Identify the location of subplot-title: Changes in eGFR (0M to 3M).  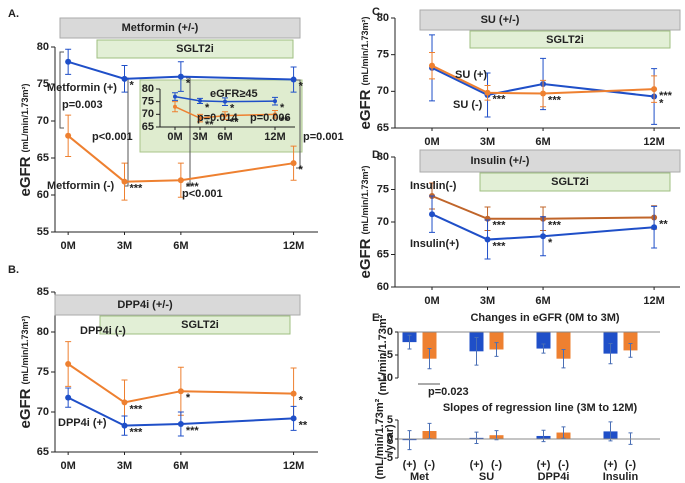
(544, 318).